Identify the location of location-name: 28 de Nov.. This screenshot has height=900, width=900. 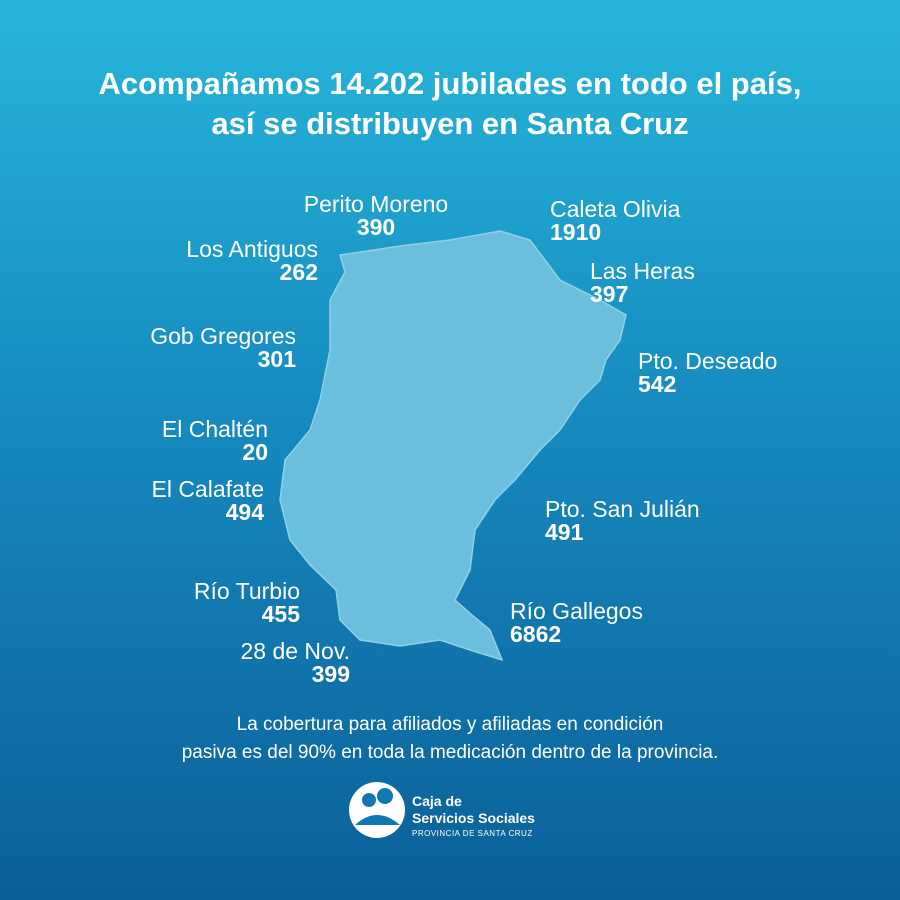
(295, 651).